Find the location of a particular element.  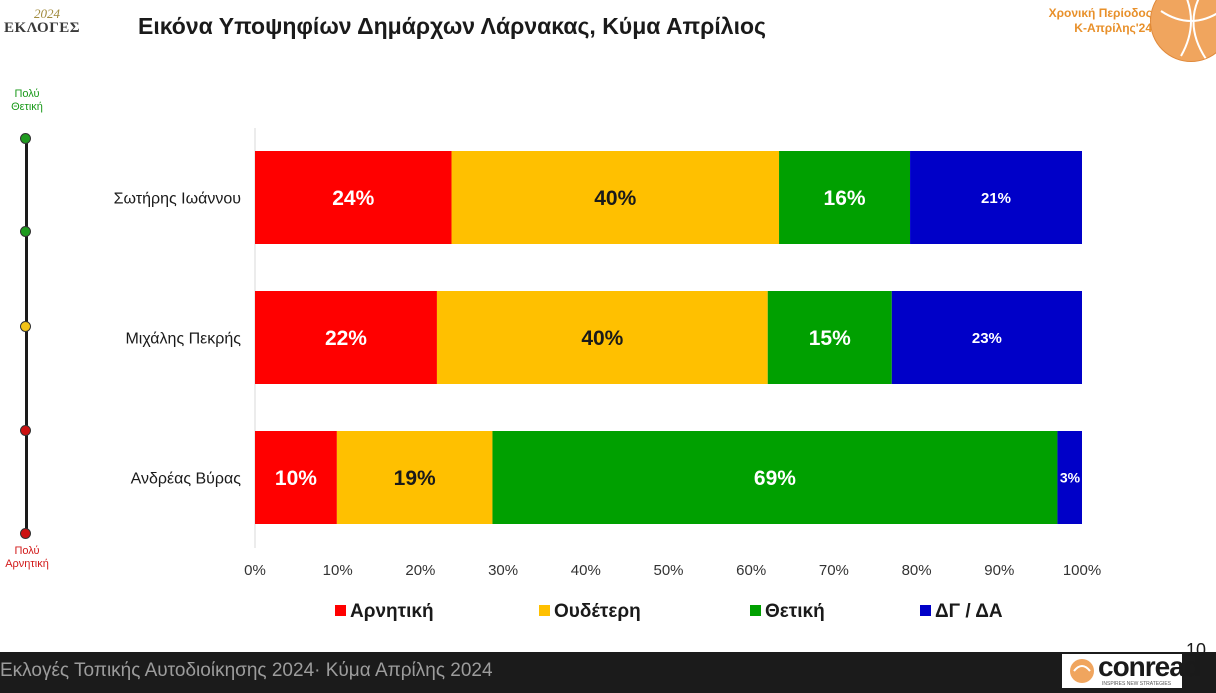

logo-text: ΕΚΛΟΓΕΣ is located at coordinates (42, 28).